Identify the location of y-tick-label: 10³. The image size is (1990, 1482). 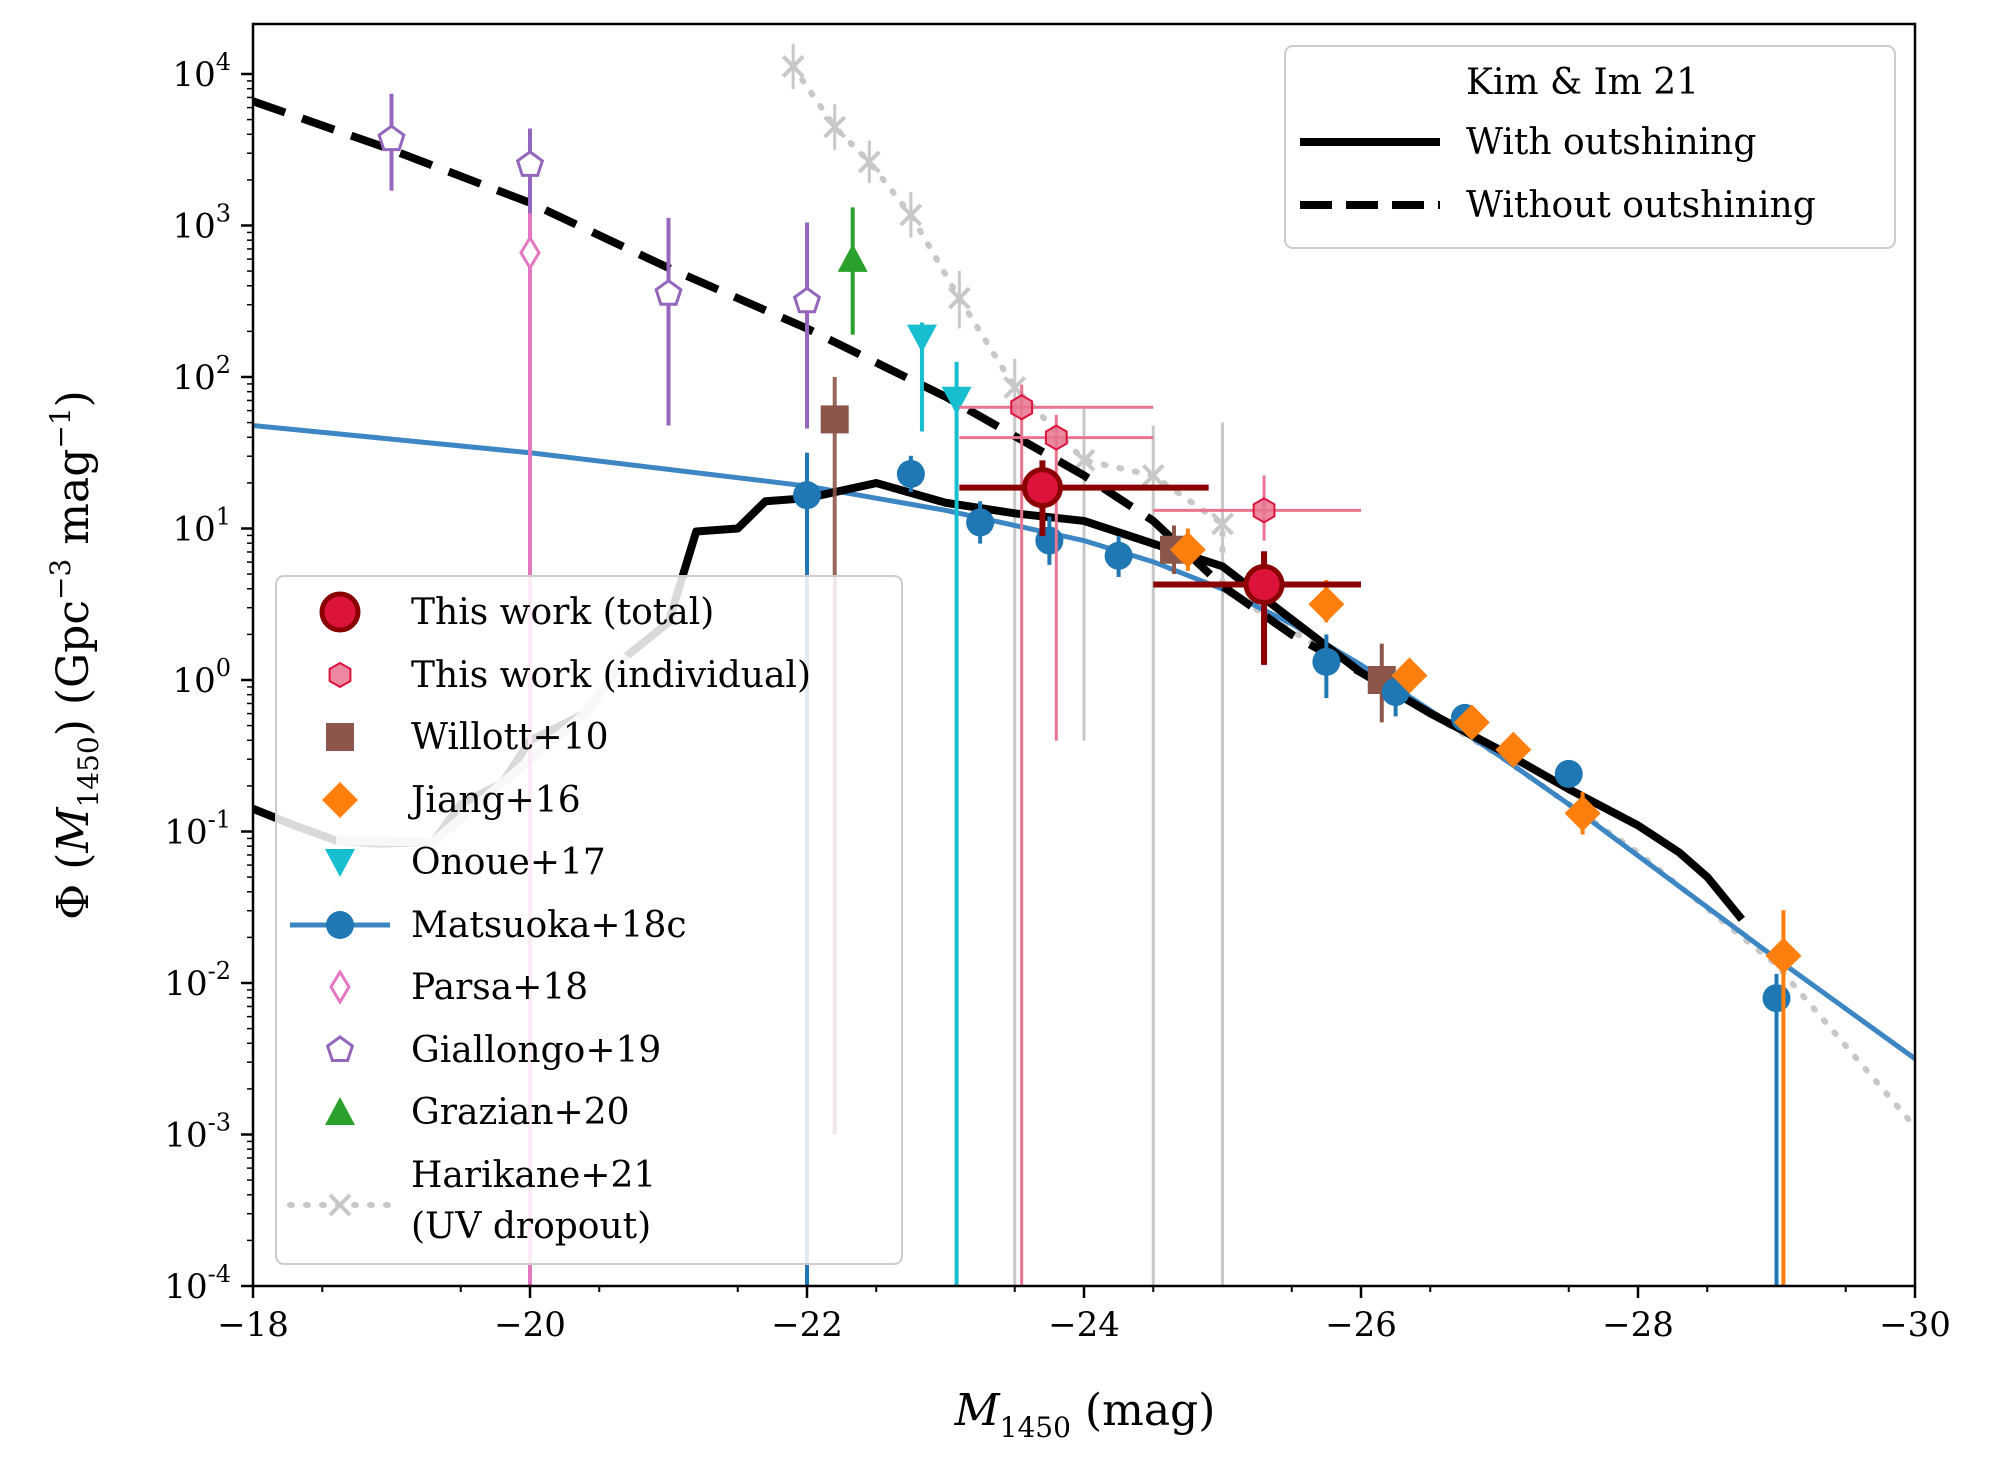
(201, 222).